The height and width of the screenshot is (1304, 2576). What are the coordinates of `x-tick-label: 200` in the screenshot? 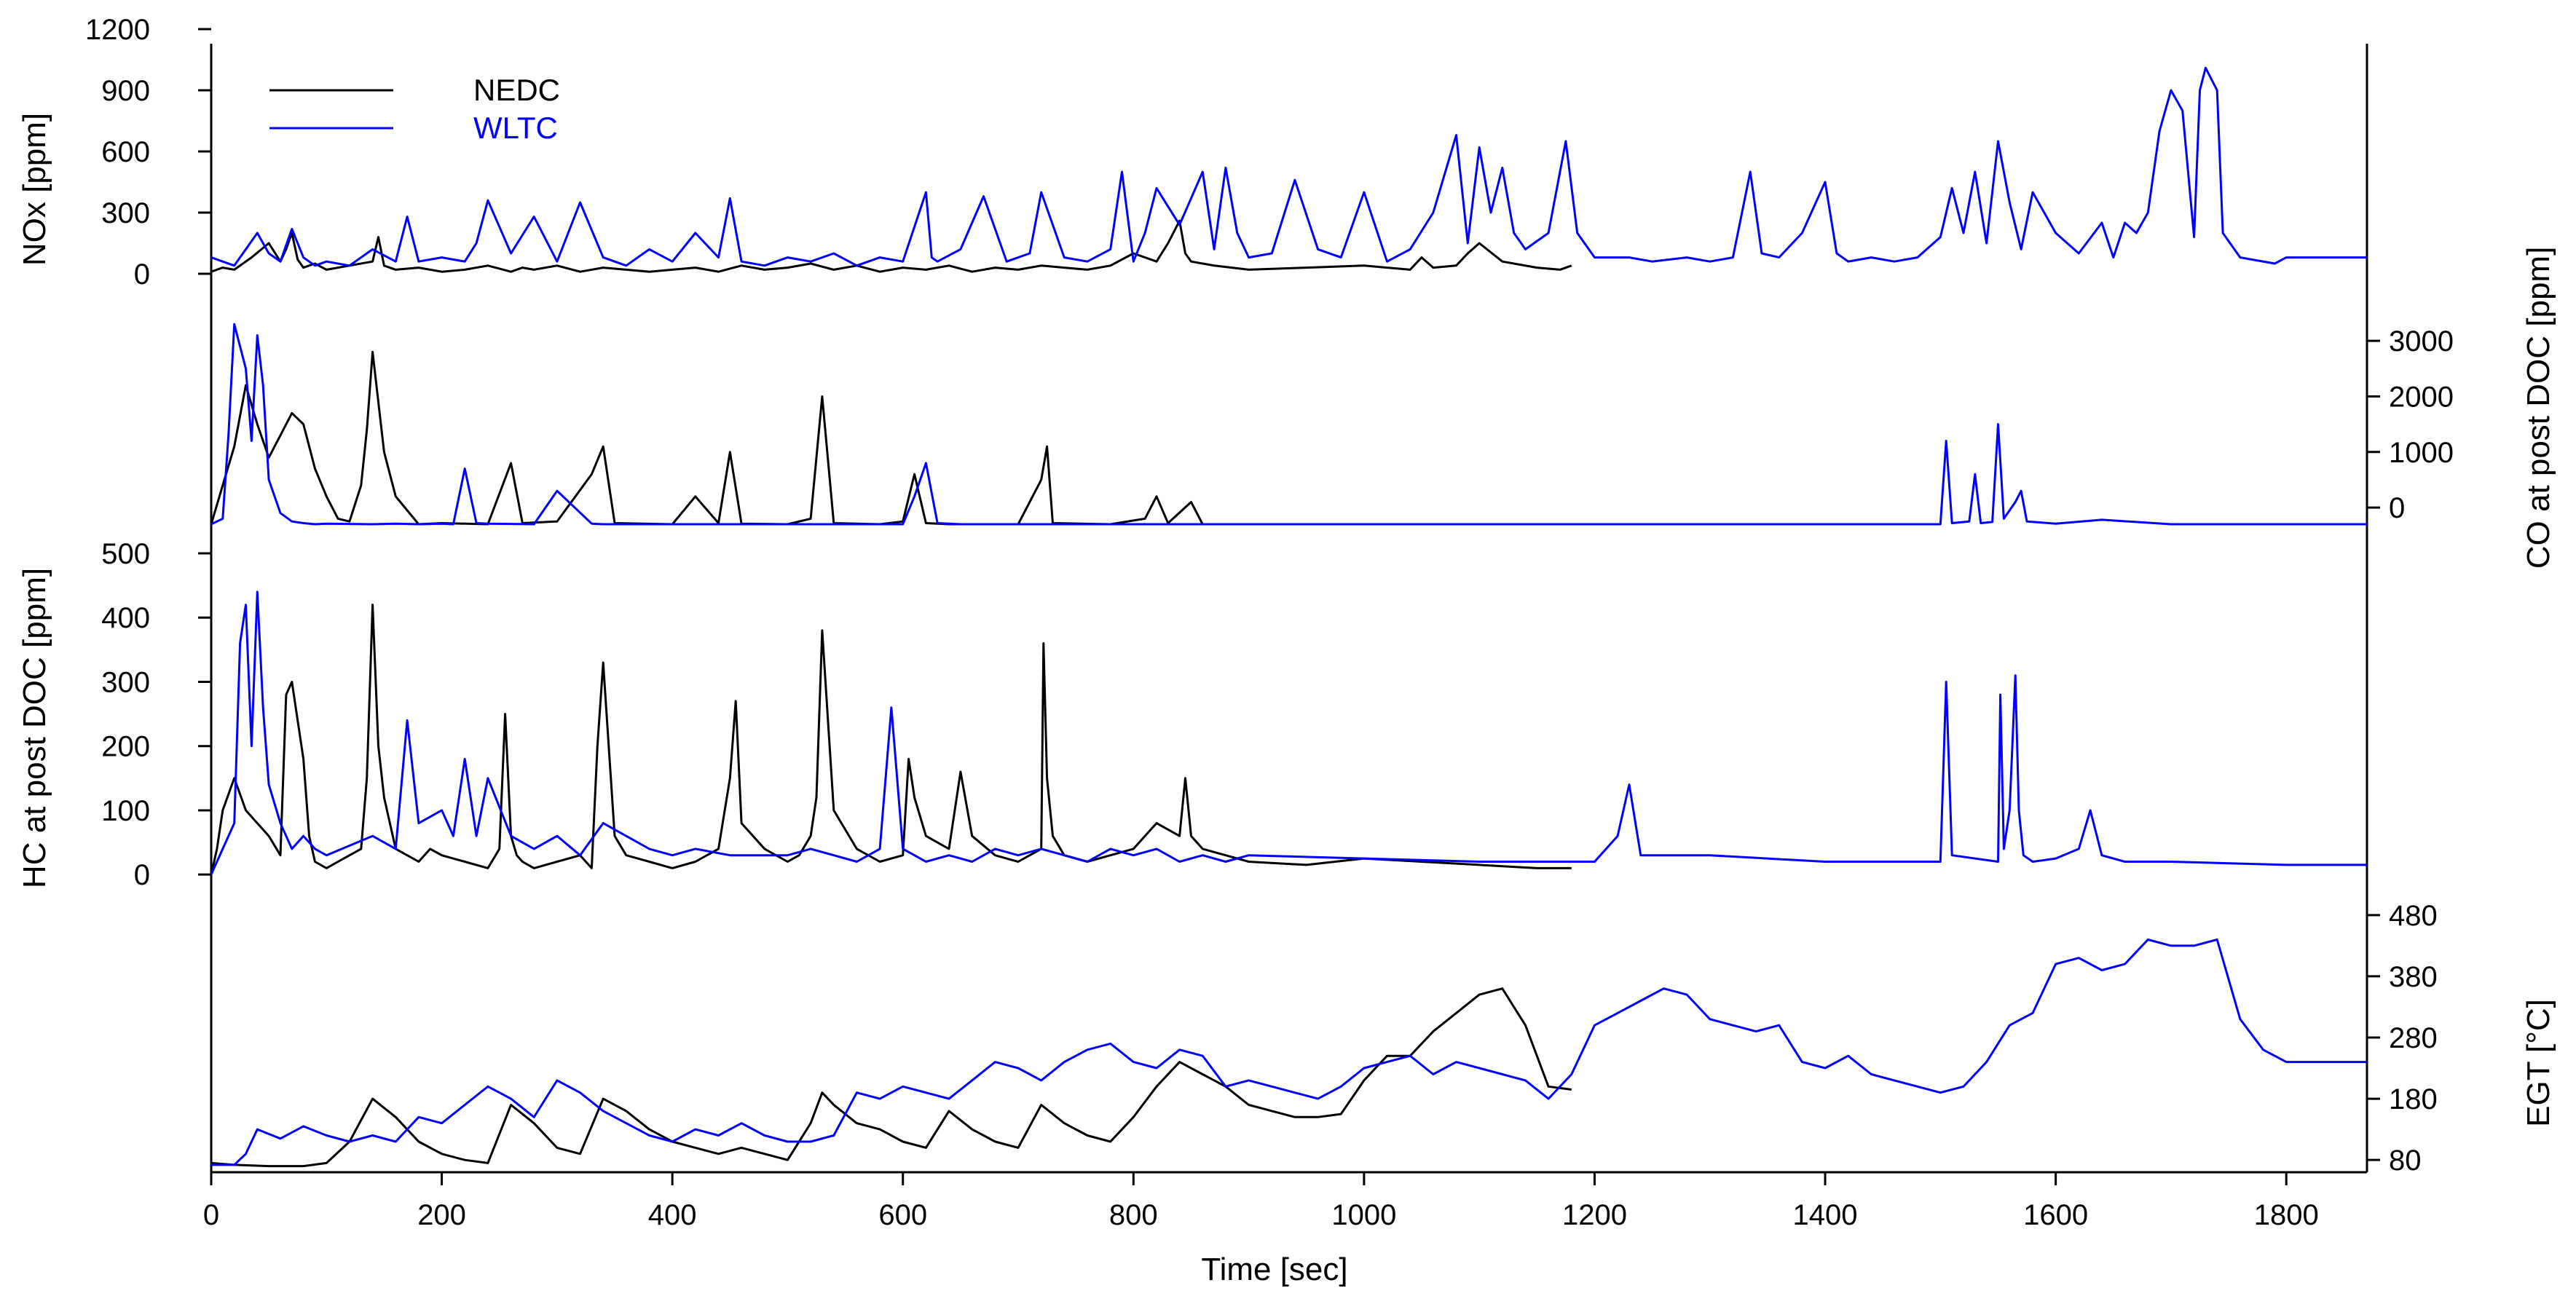 It's located at (441, 1215).